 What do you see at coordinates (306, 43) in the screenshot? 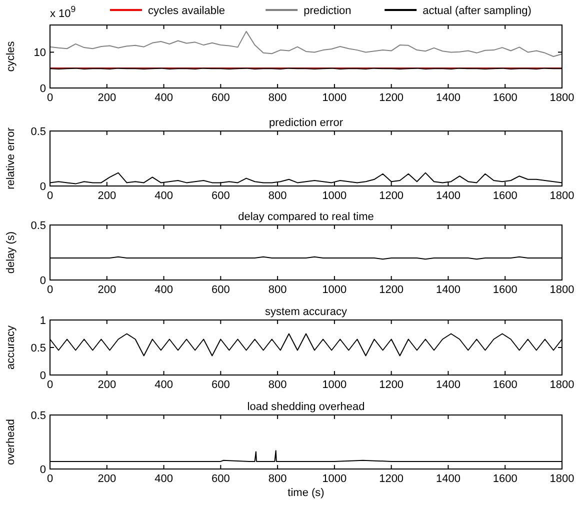
I see `line-series` at bounding box center [306, 43].